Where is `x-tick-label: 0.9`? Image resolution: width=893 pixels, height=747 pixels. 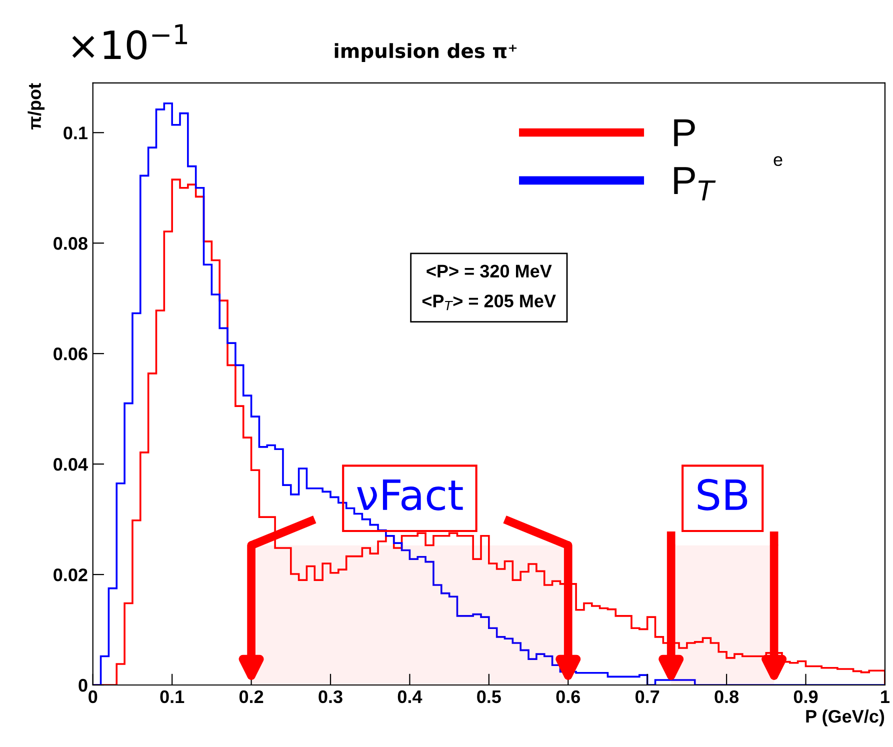
x-tick-label: 0.9 is located at coordinates (806, 697).